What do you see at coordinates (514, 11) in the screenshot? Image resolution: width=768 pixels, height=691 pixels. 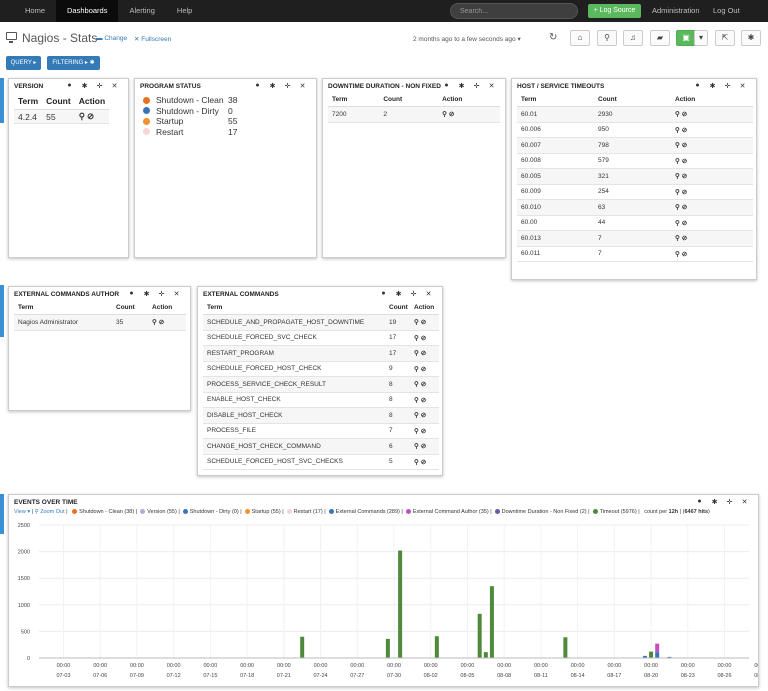 I see `search-input` at bounding box center [514, 11].